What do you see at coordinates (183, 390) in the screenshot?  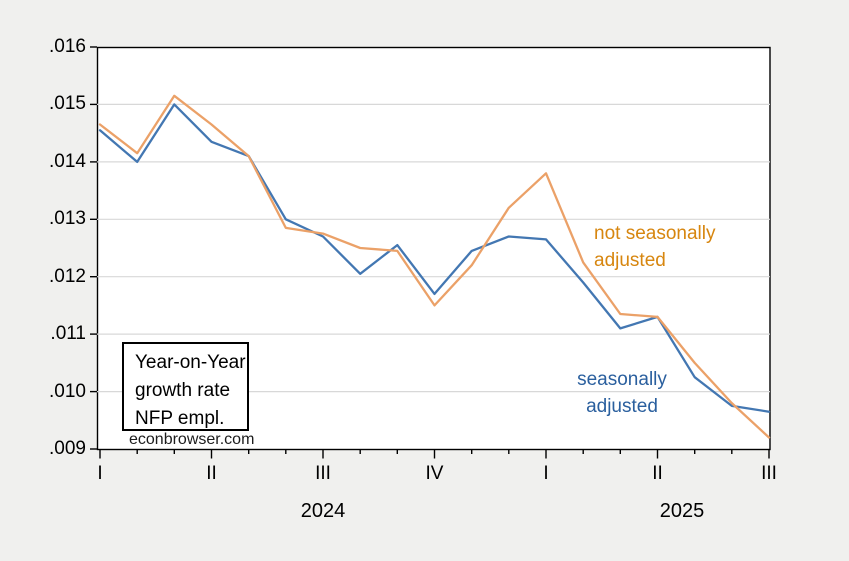 I see `annotation-line: growth rate` at bounding box center [183, 390].